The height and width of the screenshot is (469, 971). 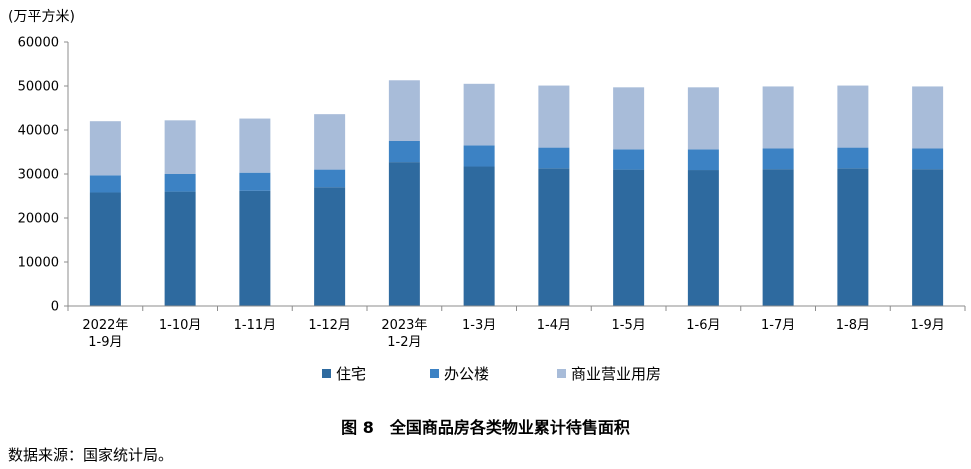 I want to click on y-tick-label: 20000, so click(x=38, y=219).